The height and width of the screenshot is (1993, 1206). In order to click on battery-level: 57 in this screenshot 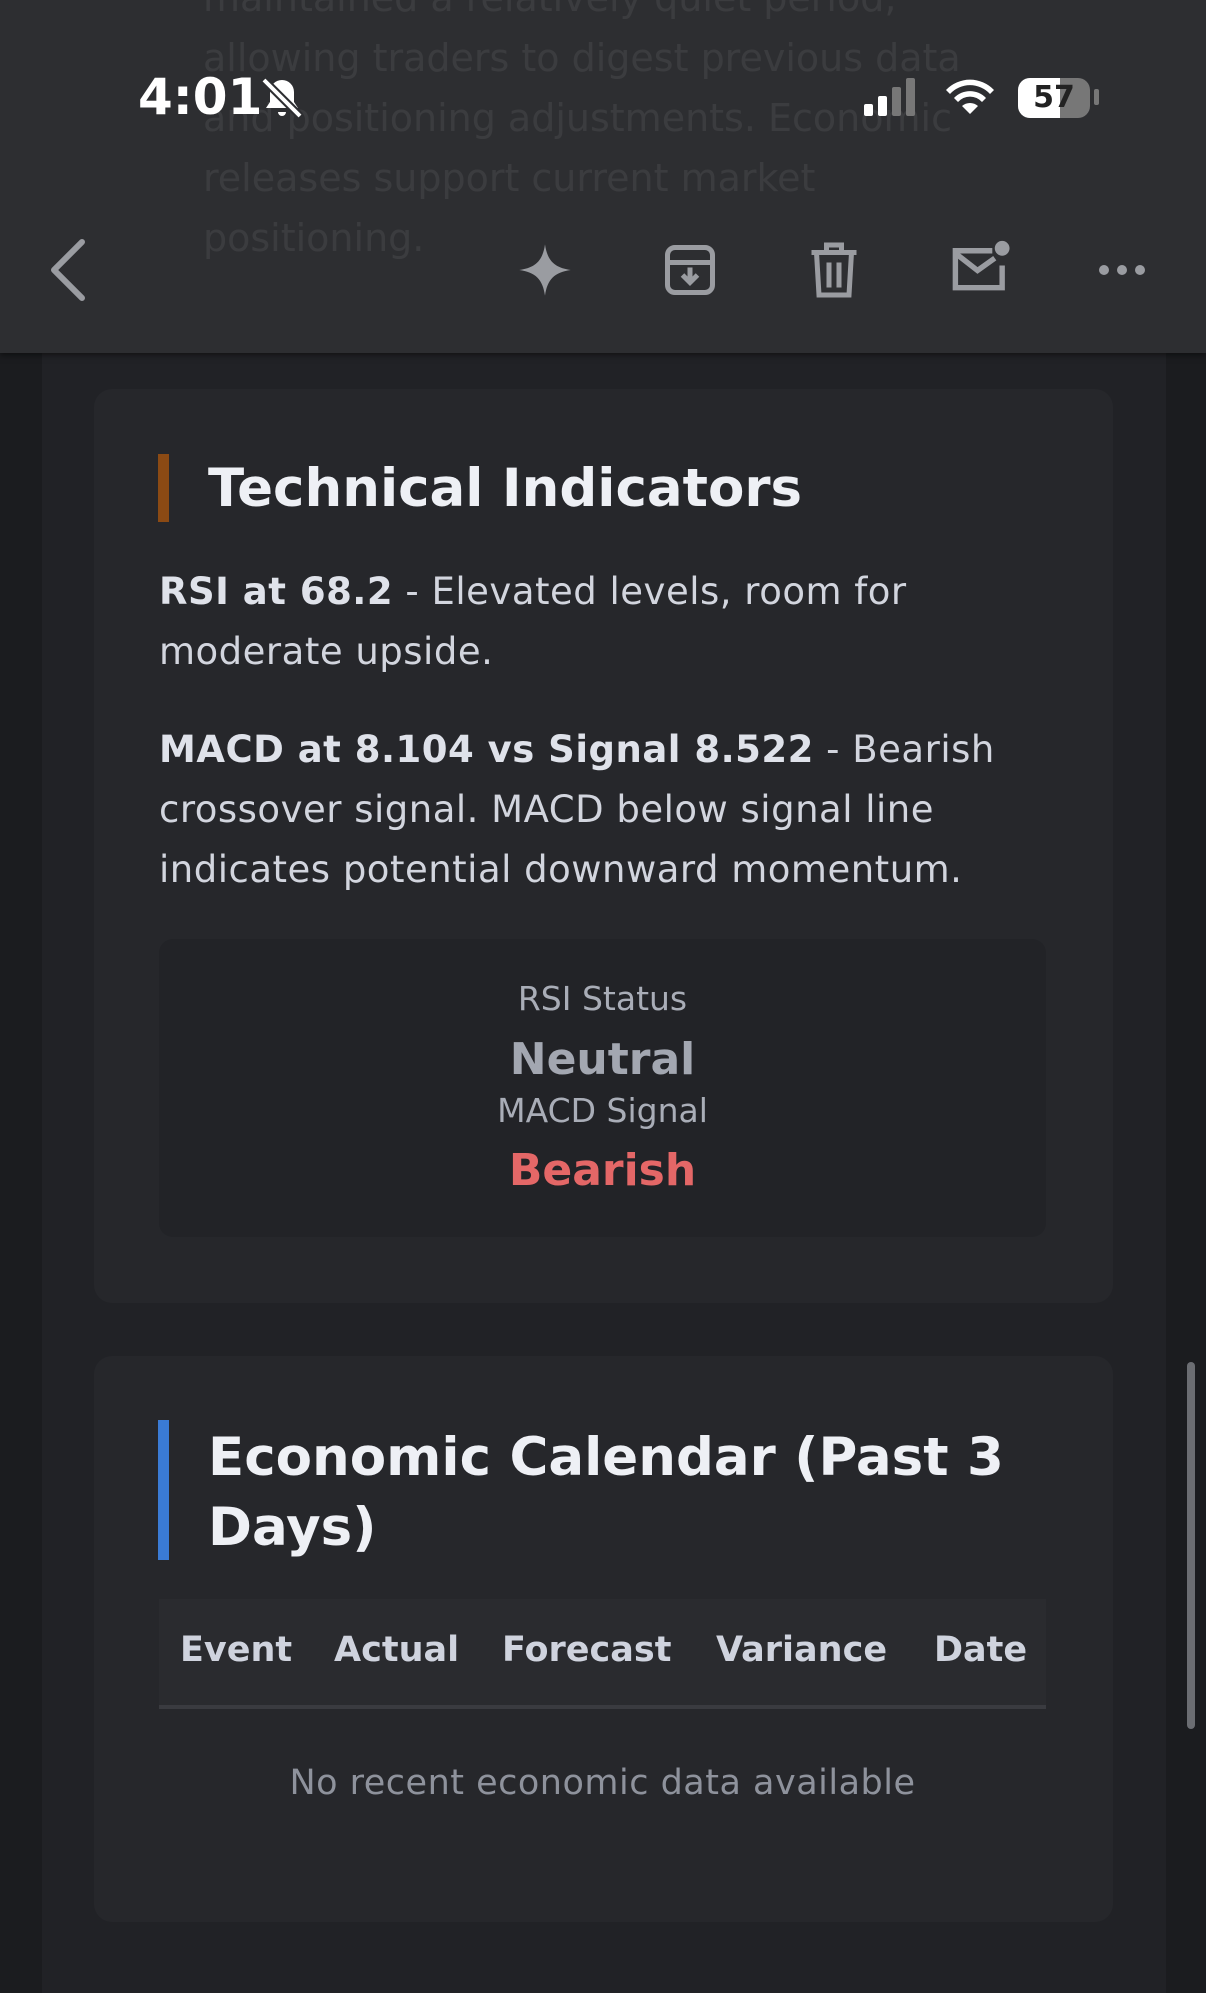, I will do `click(1054, 97)`.